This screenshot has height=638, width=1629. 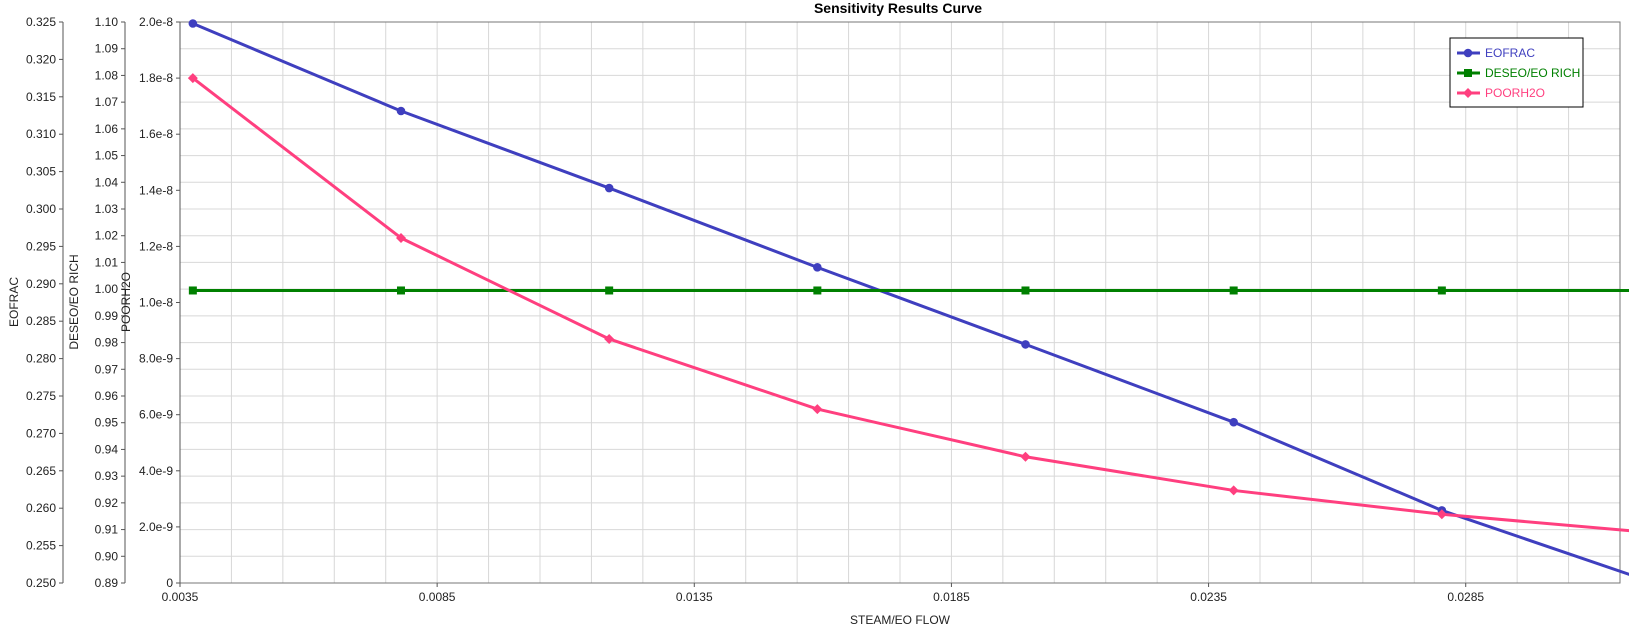 I want to click on y-tick-label-eofrac: 0.270, so click(x=41, y=433).